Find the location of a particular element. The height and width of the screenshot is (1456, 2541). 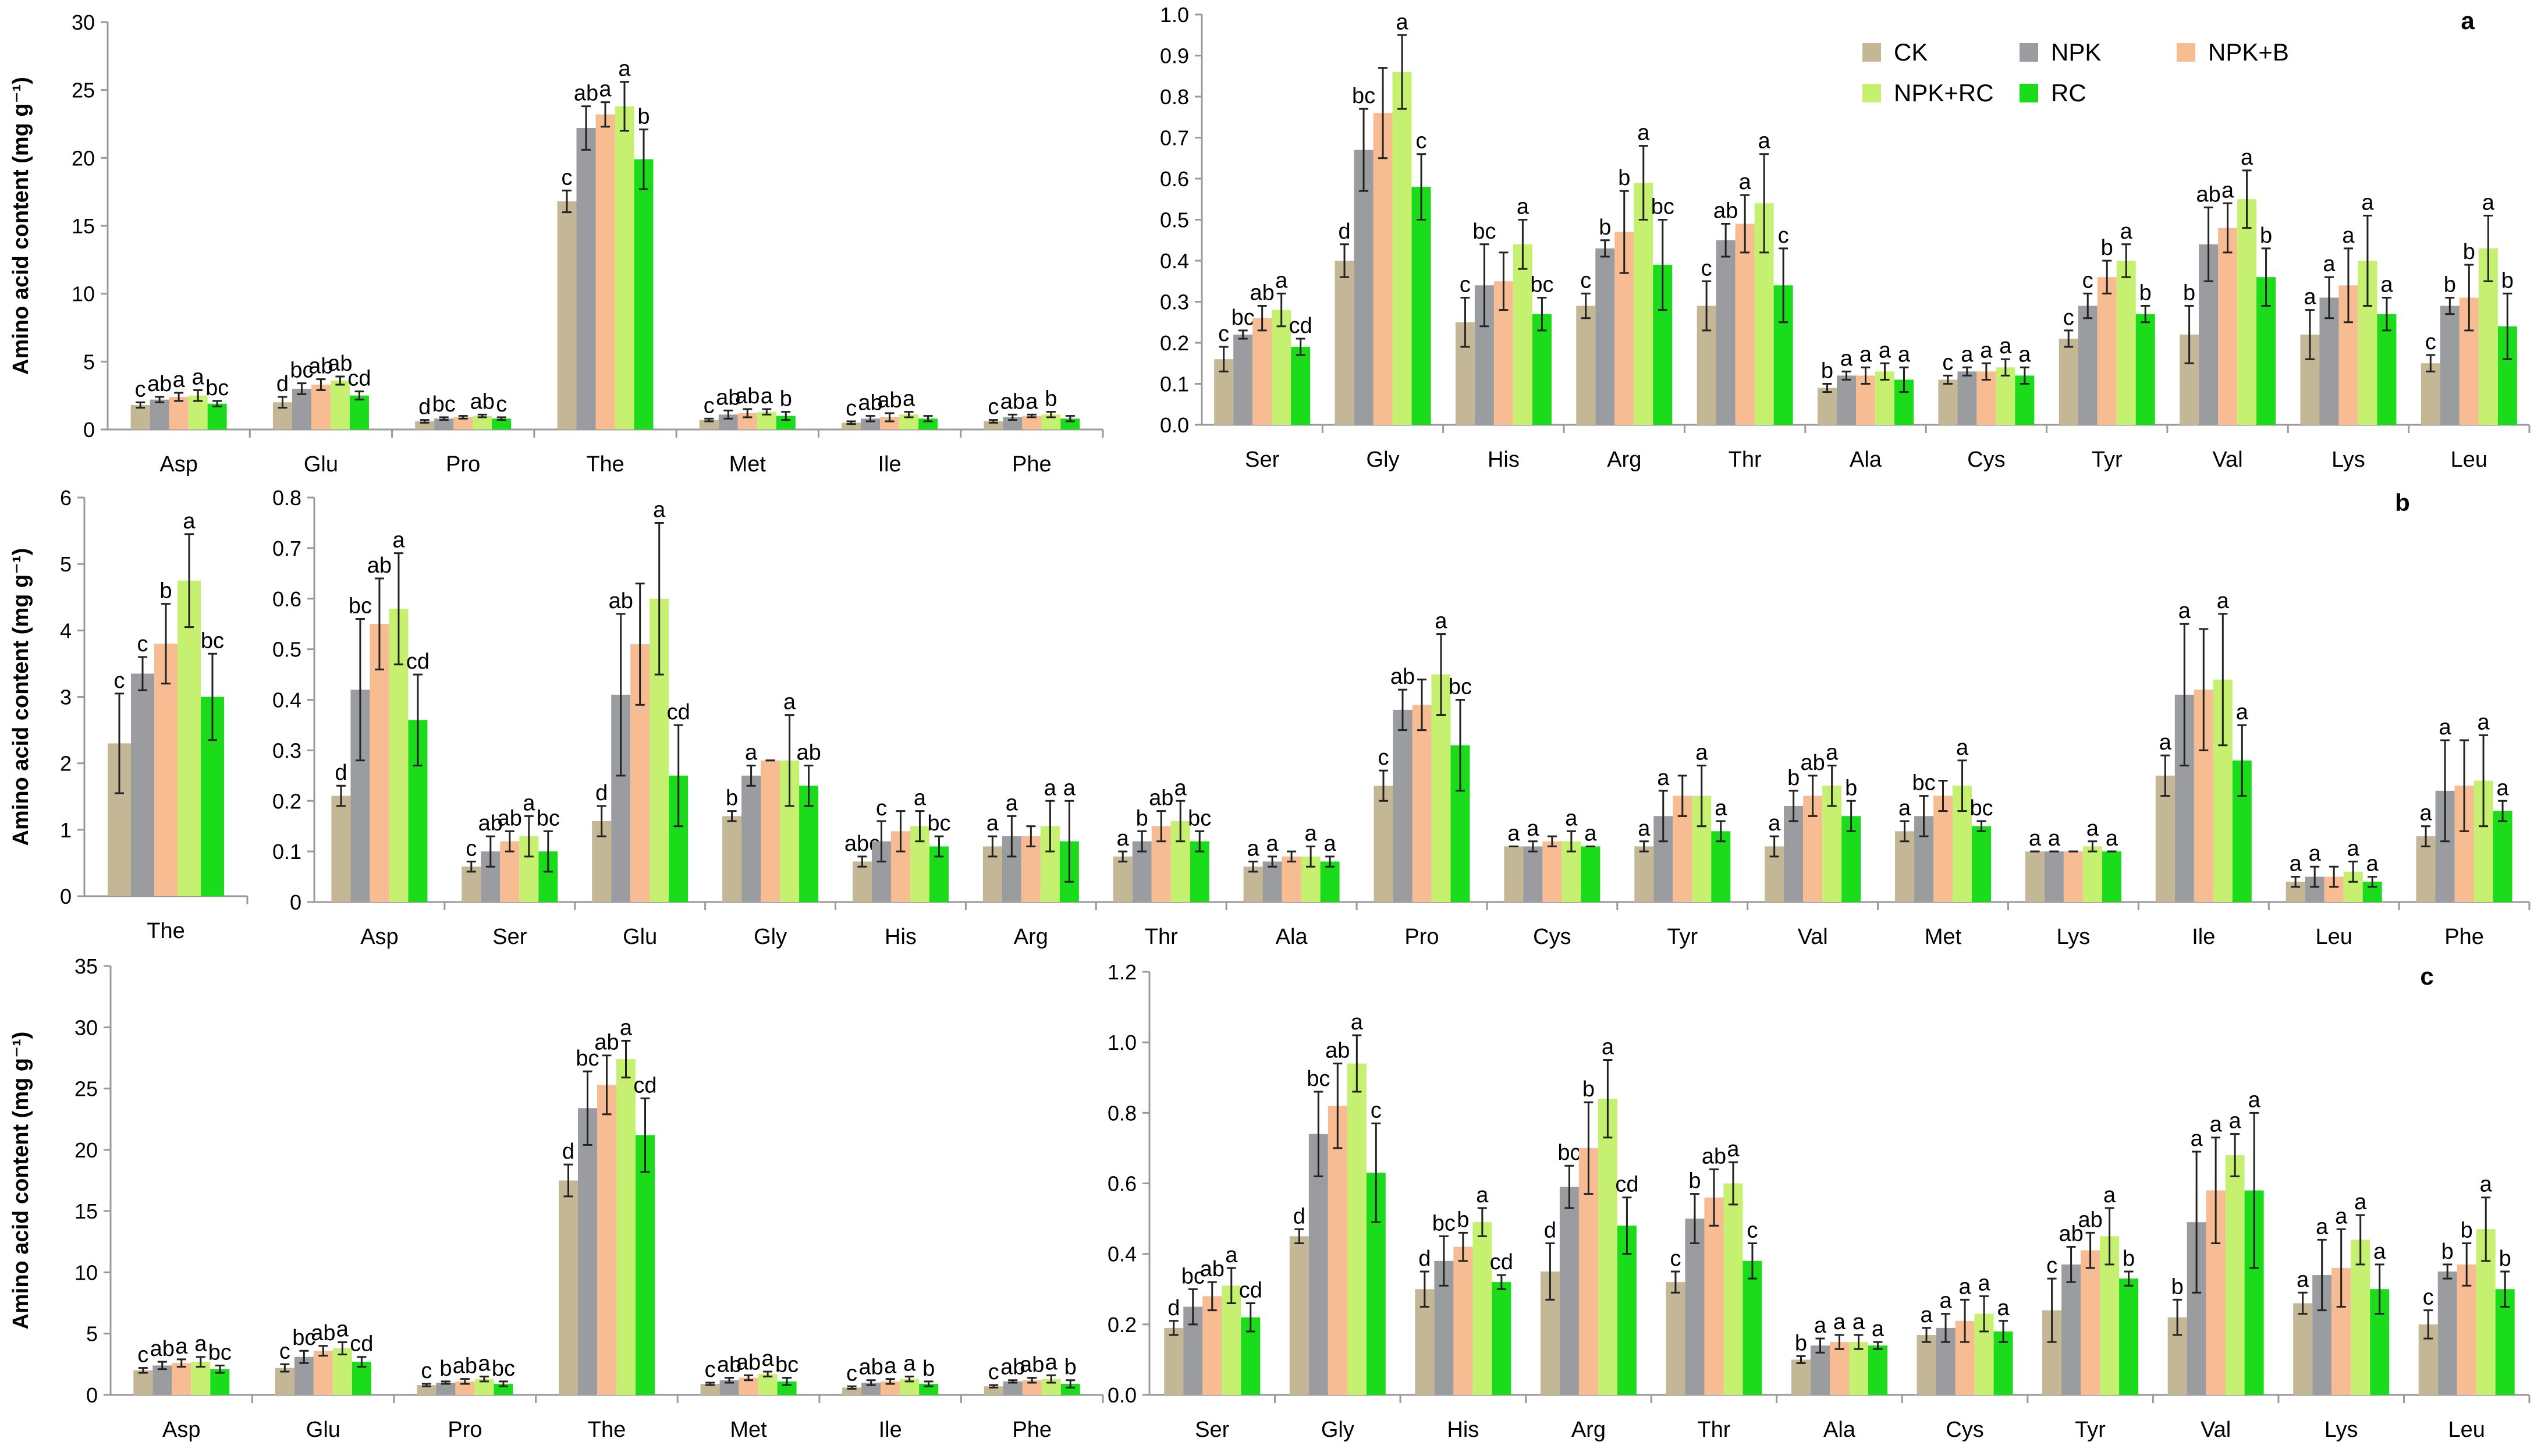

y-tick-label: 15 is located at coordinates (83, 226).